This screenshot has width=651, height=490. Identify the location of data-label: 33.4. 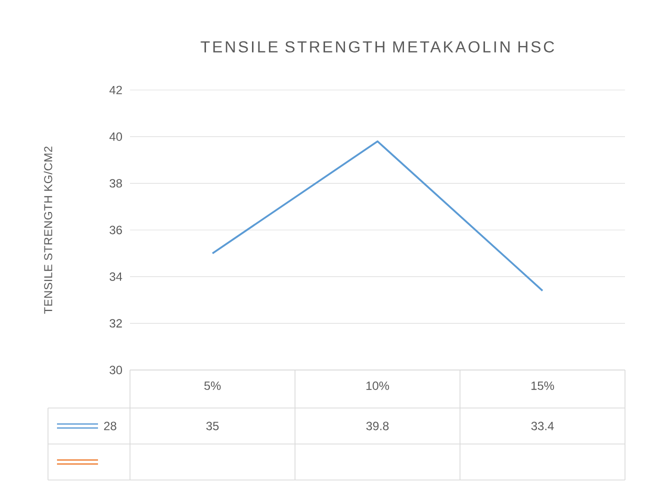
(542, 426).